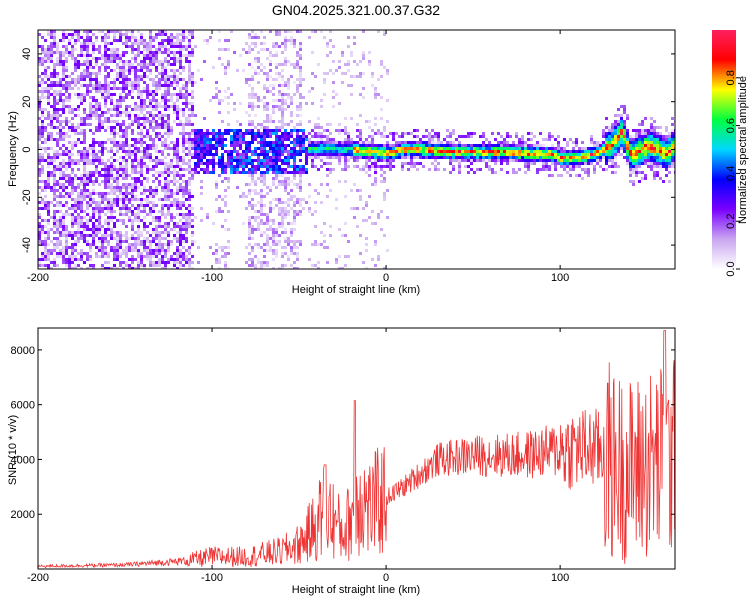 The width and height of the screenshot is (750, 600). I want to click on chart-title: GN04.2025.321.00.37.G32, so click(356, 10).